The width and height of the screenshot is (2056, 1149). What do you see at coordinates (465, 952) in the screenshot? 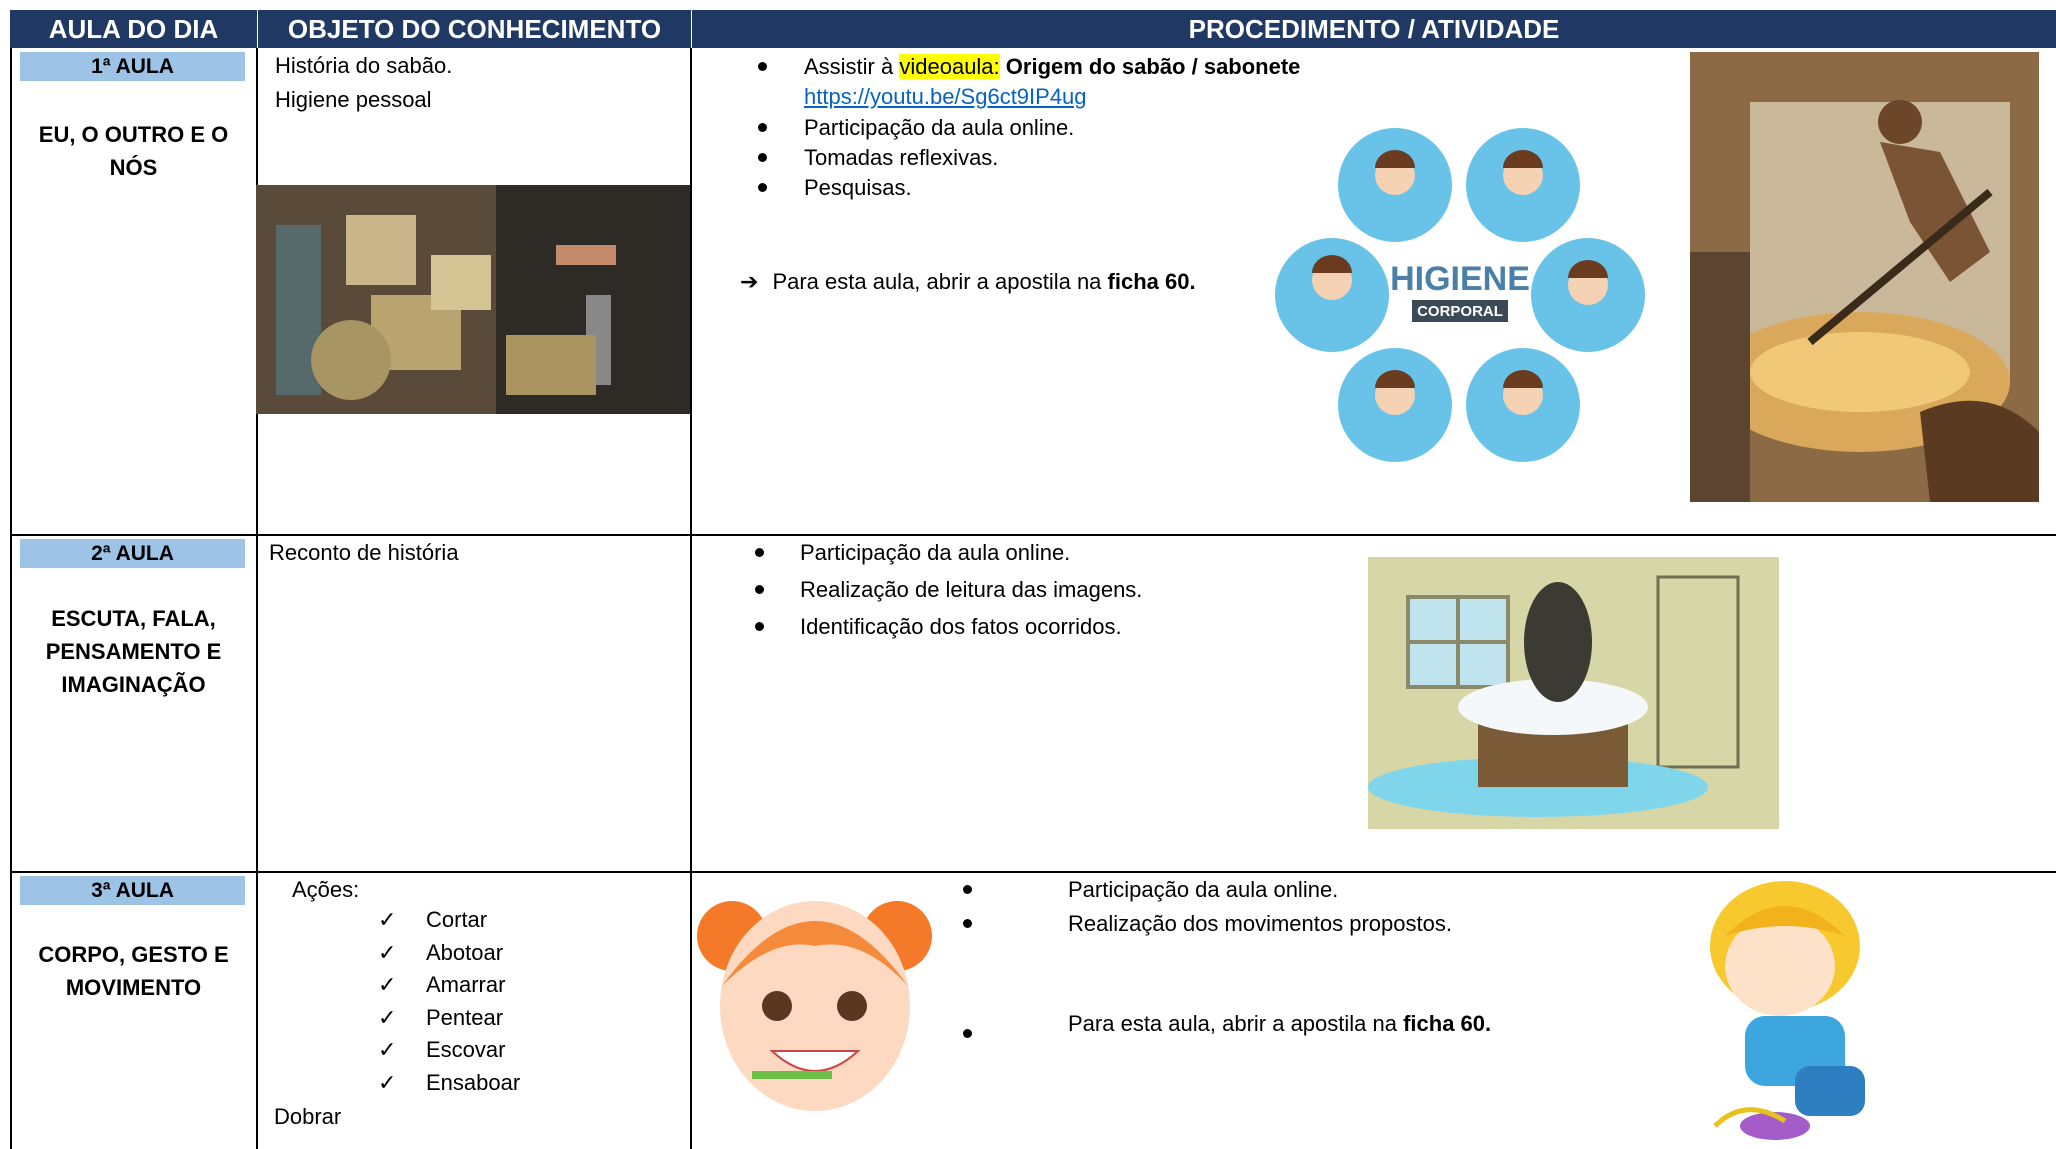
I see `checklist-item: Abotoar` at bounding box center [465, 952].